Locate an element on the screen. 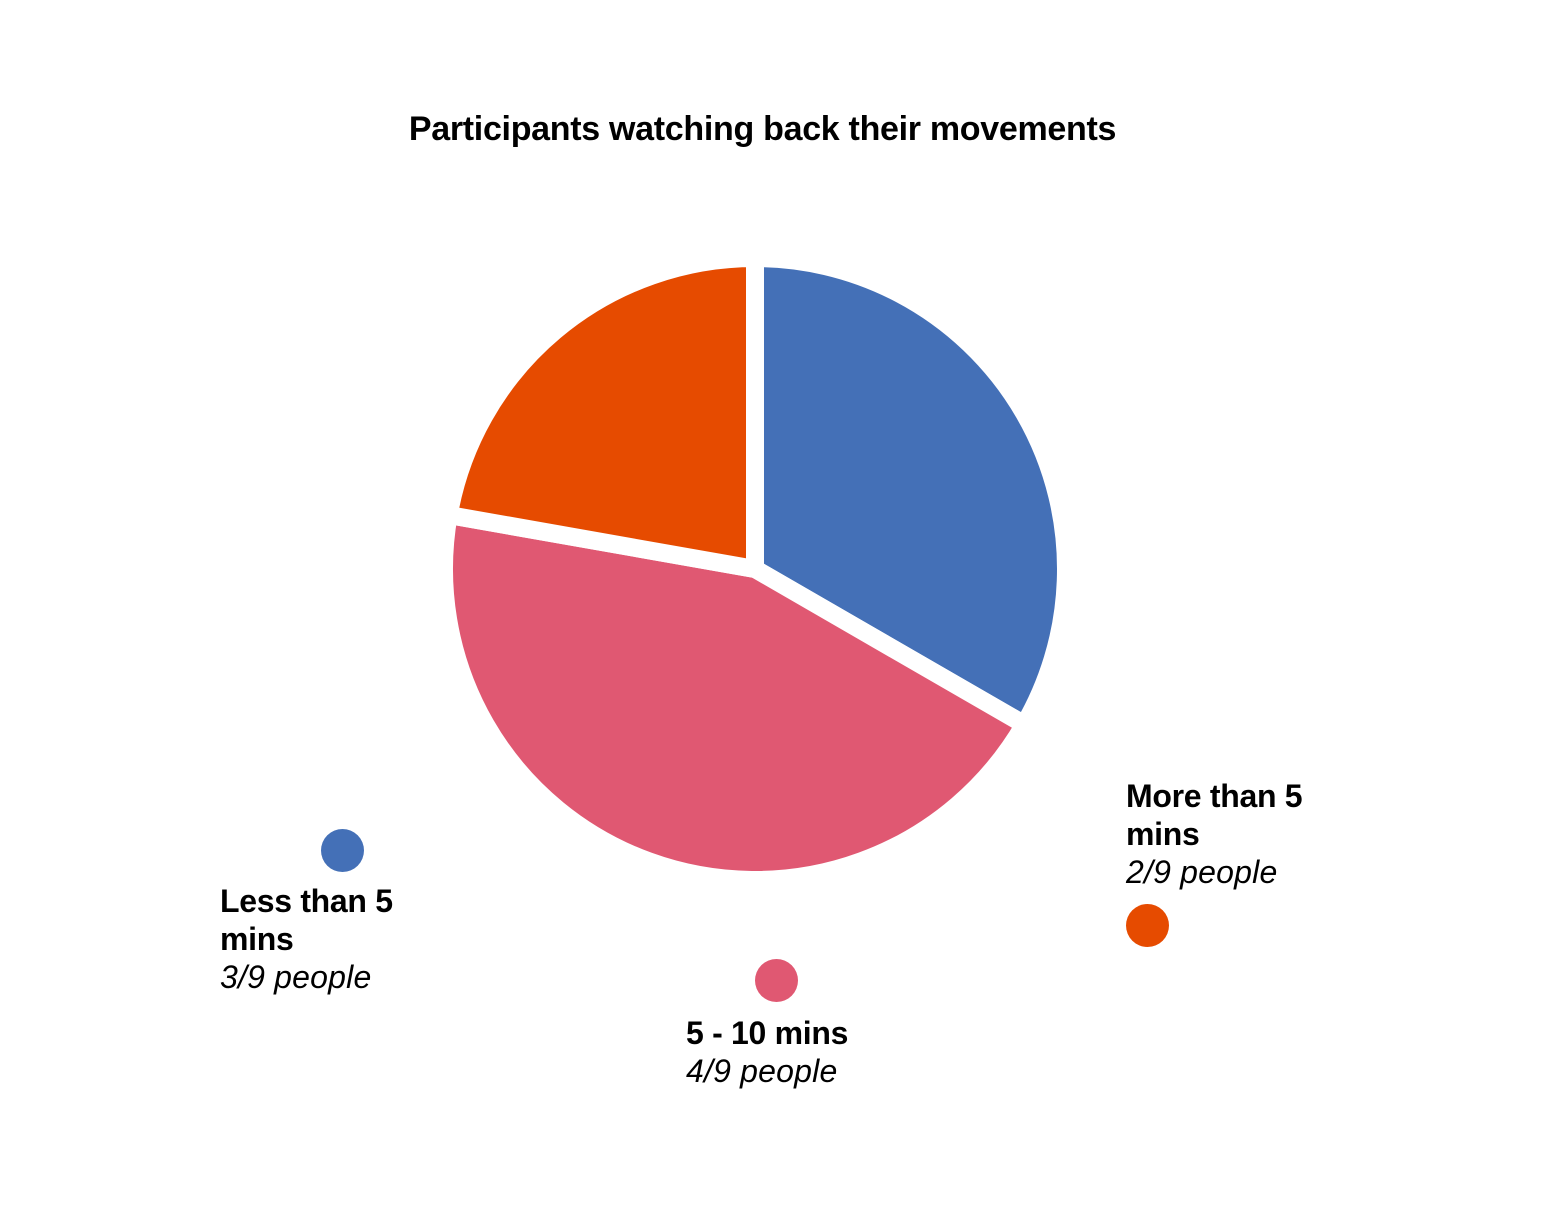 The width and height of the screenshot is (1557, 1218). legend-entry-5-10: 5 - 10 mins 4/9 people is located at coordinates (816, 1052).